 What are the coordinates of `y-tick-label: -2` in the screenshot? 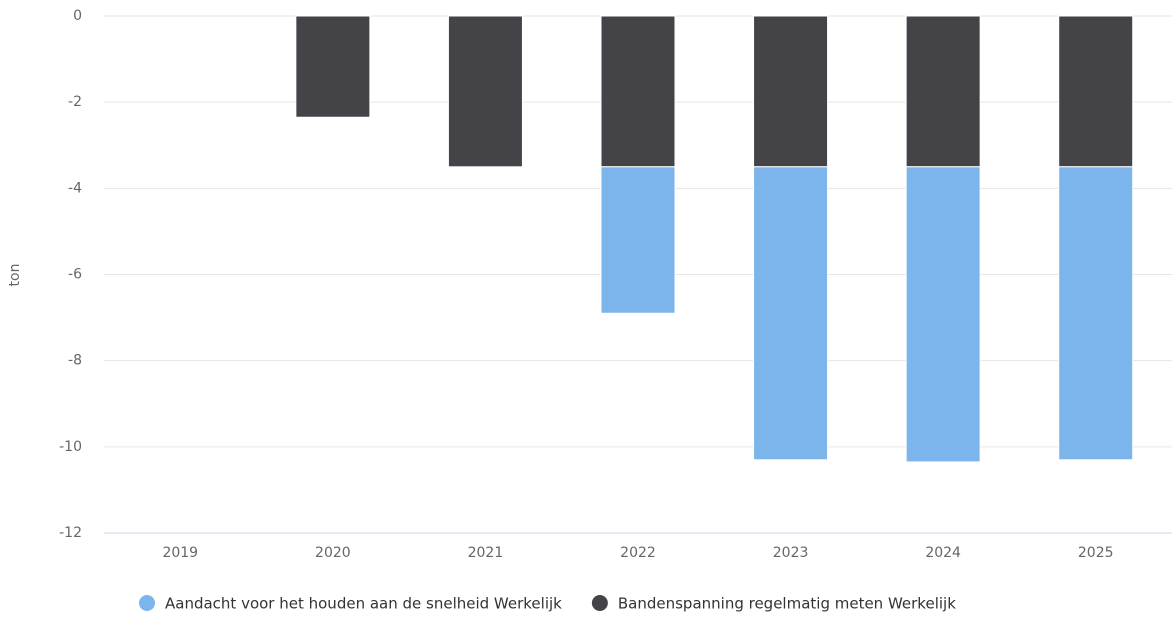 It's located at (75, 102).